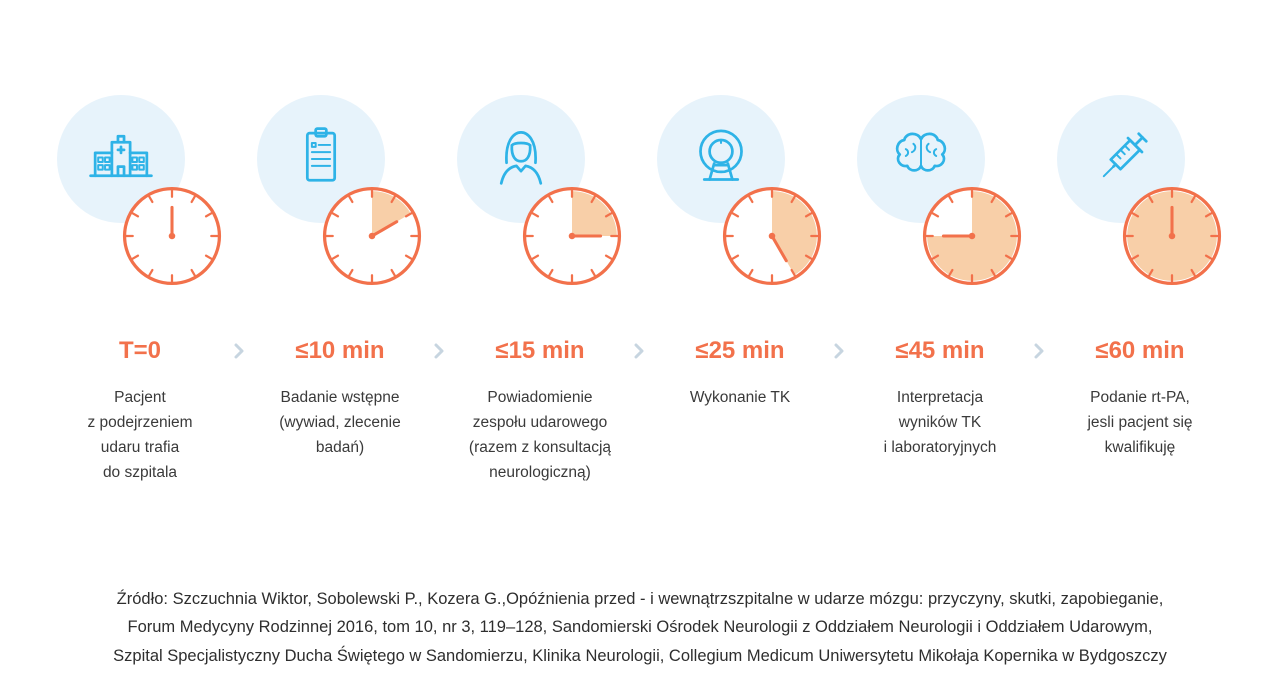 This screenshot has height=700, width=1280. Describe the element at coordinates (1140, 350) in the screenshot. I see `time-label: ≤60 min` at that location.